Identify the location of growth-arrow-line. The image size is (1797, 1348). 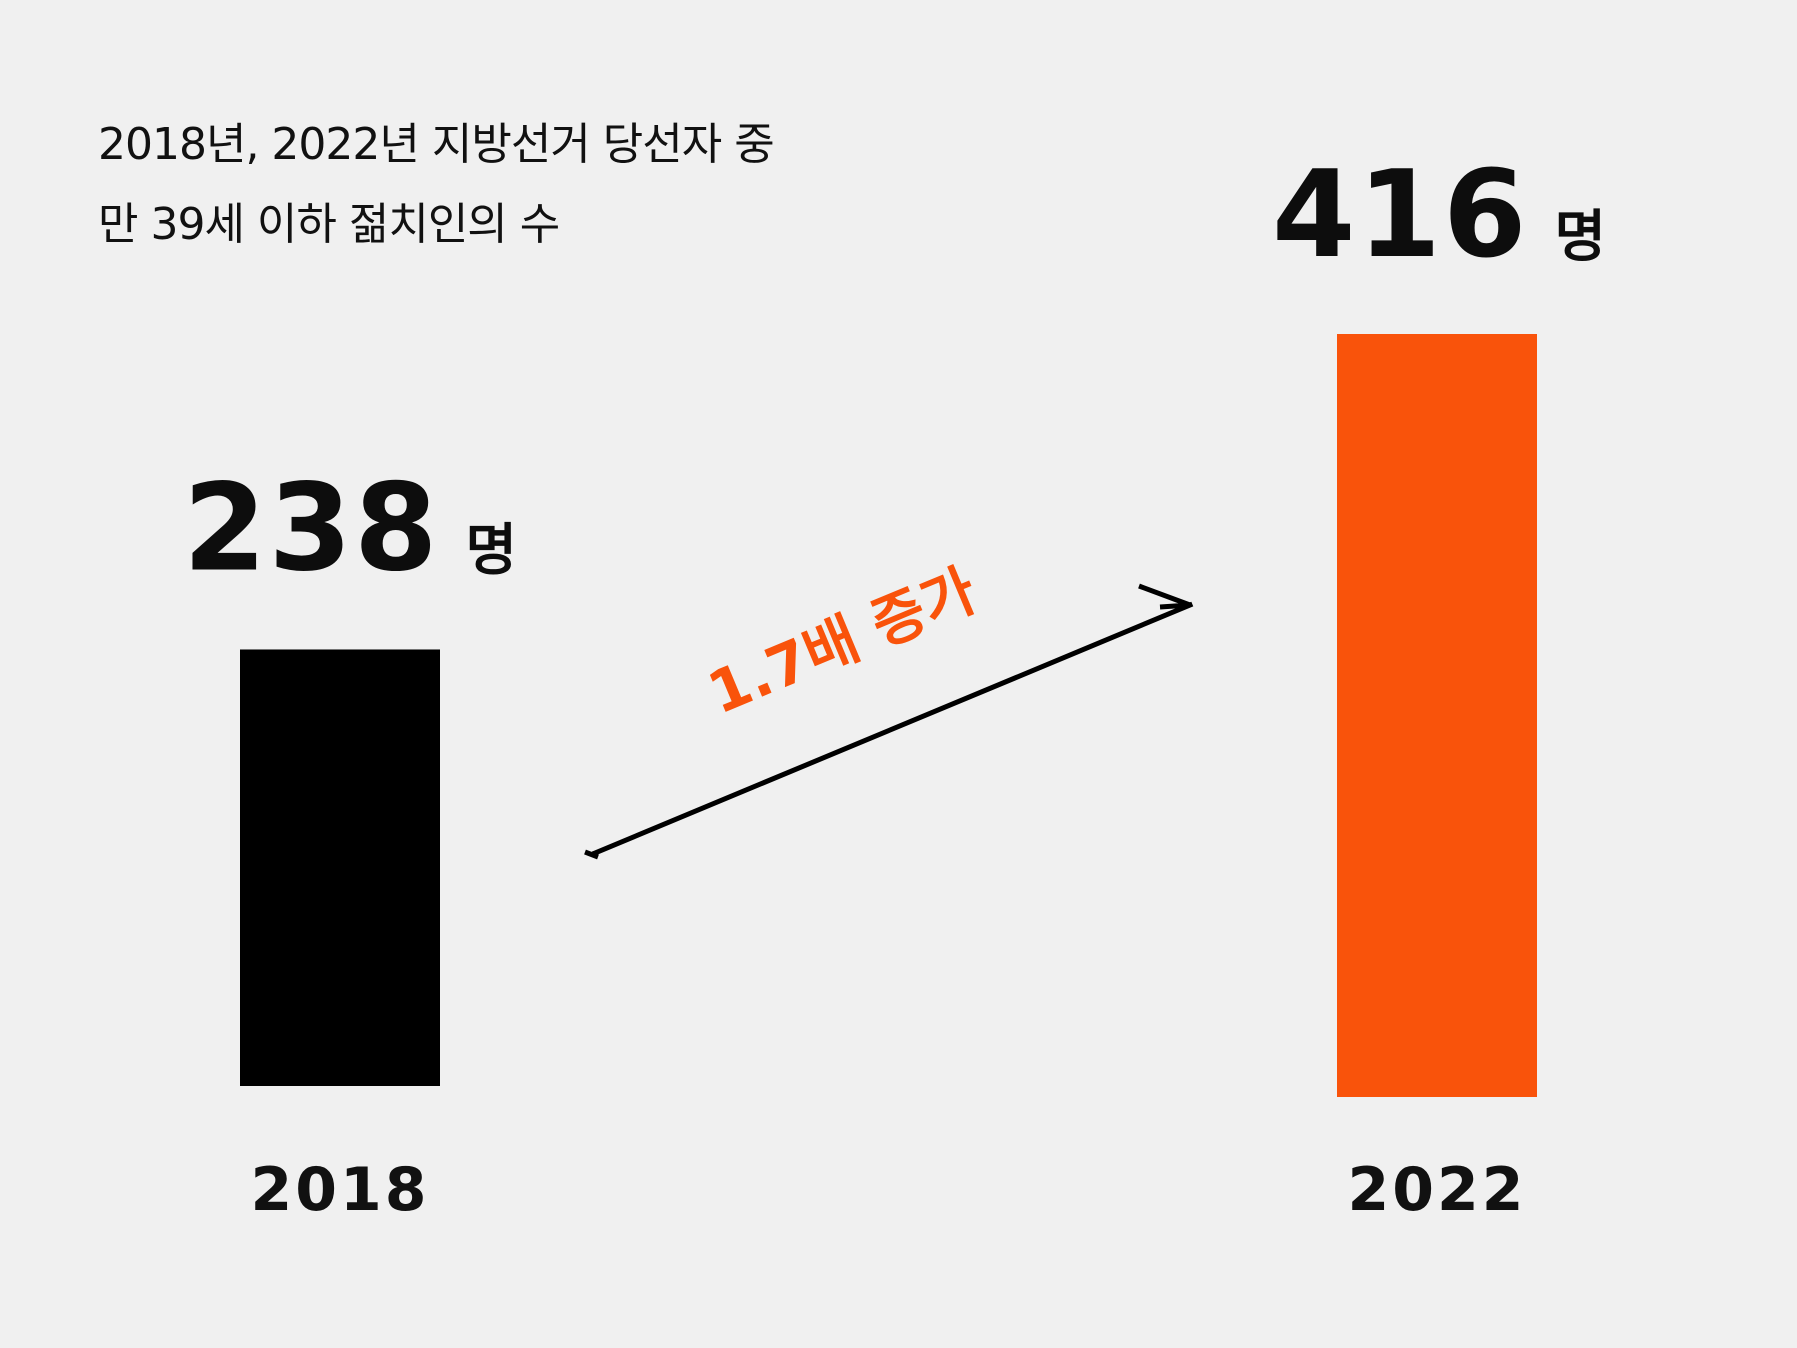
(892, 729).